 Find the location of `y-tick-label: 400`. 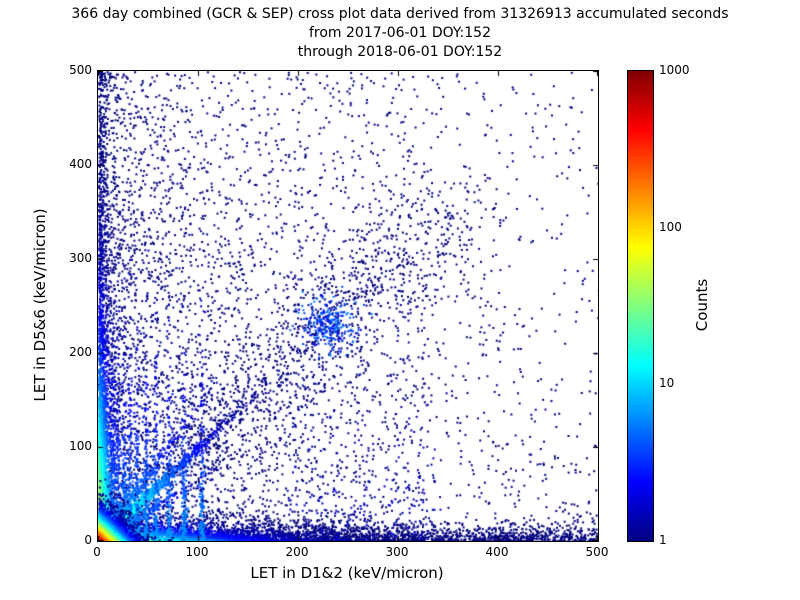

y-tick-label: 400 is located at coordinates (80, 164).